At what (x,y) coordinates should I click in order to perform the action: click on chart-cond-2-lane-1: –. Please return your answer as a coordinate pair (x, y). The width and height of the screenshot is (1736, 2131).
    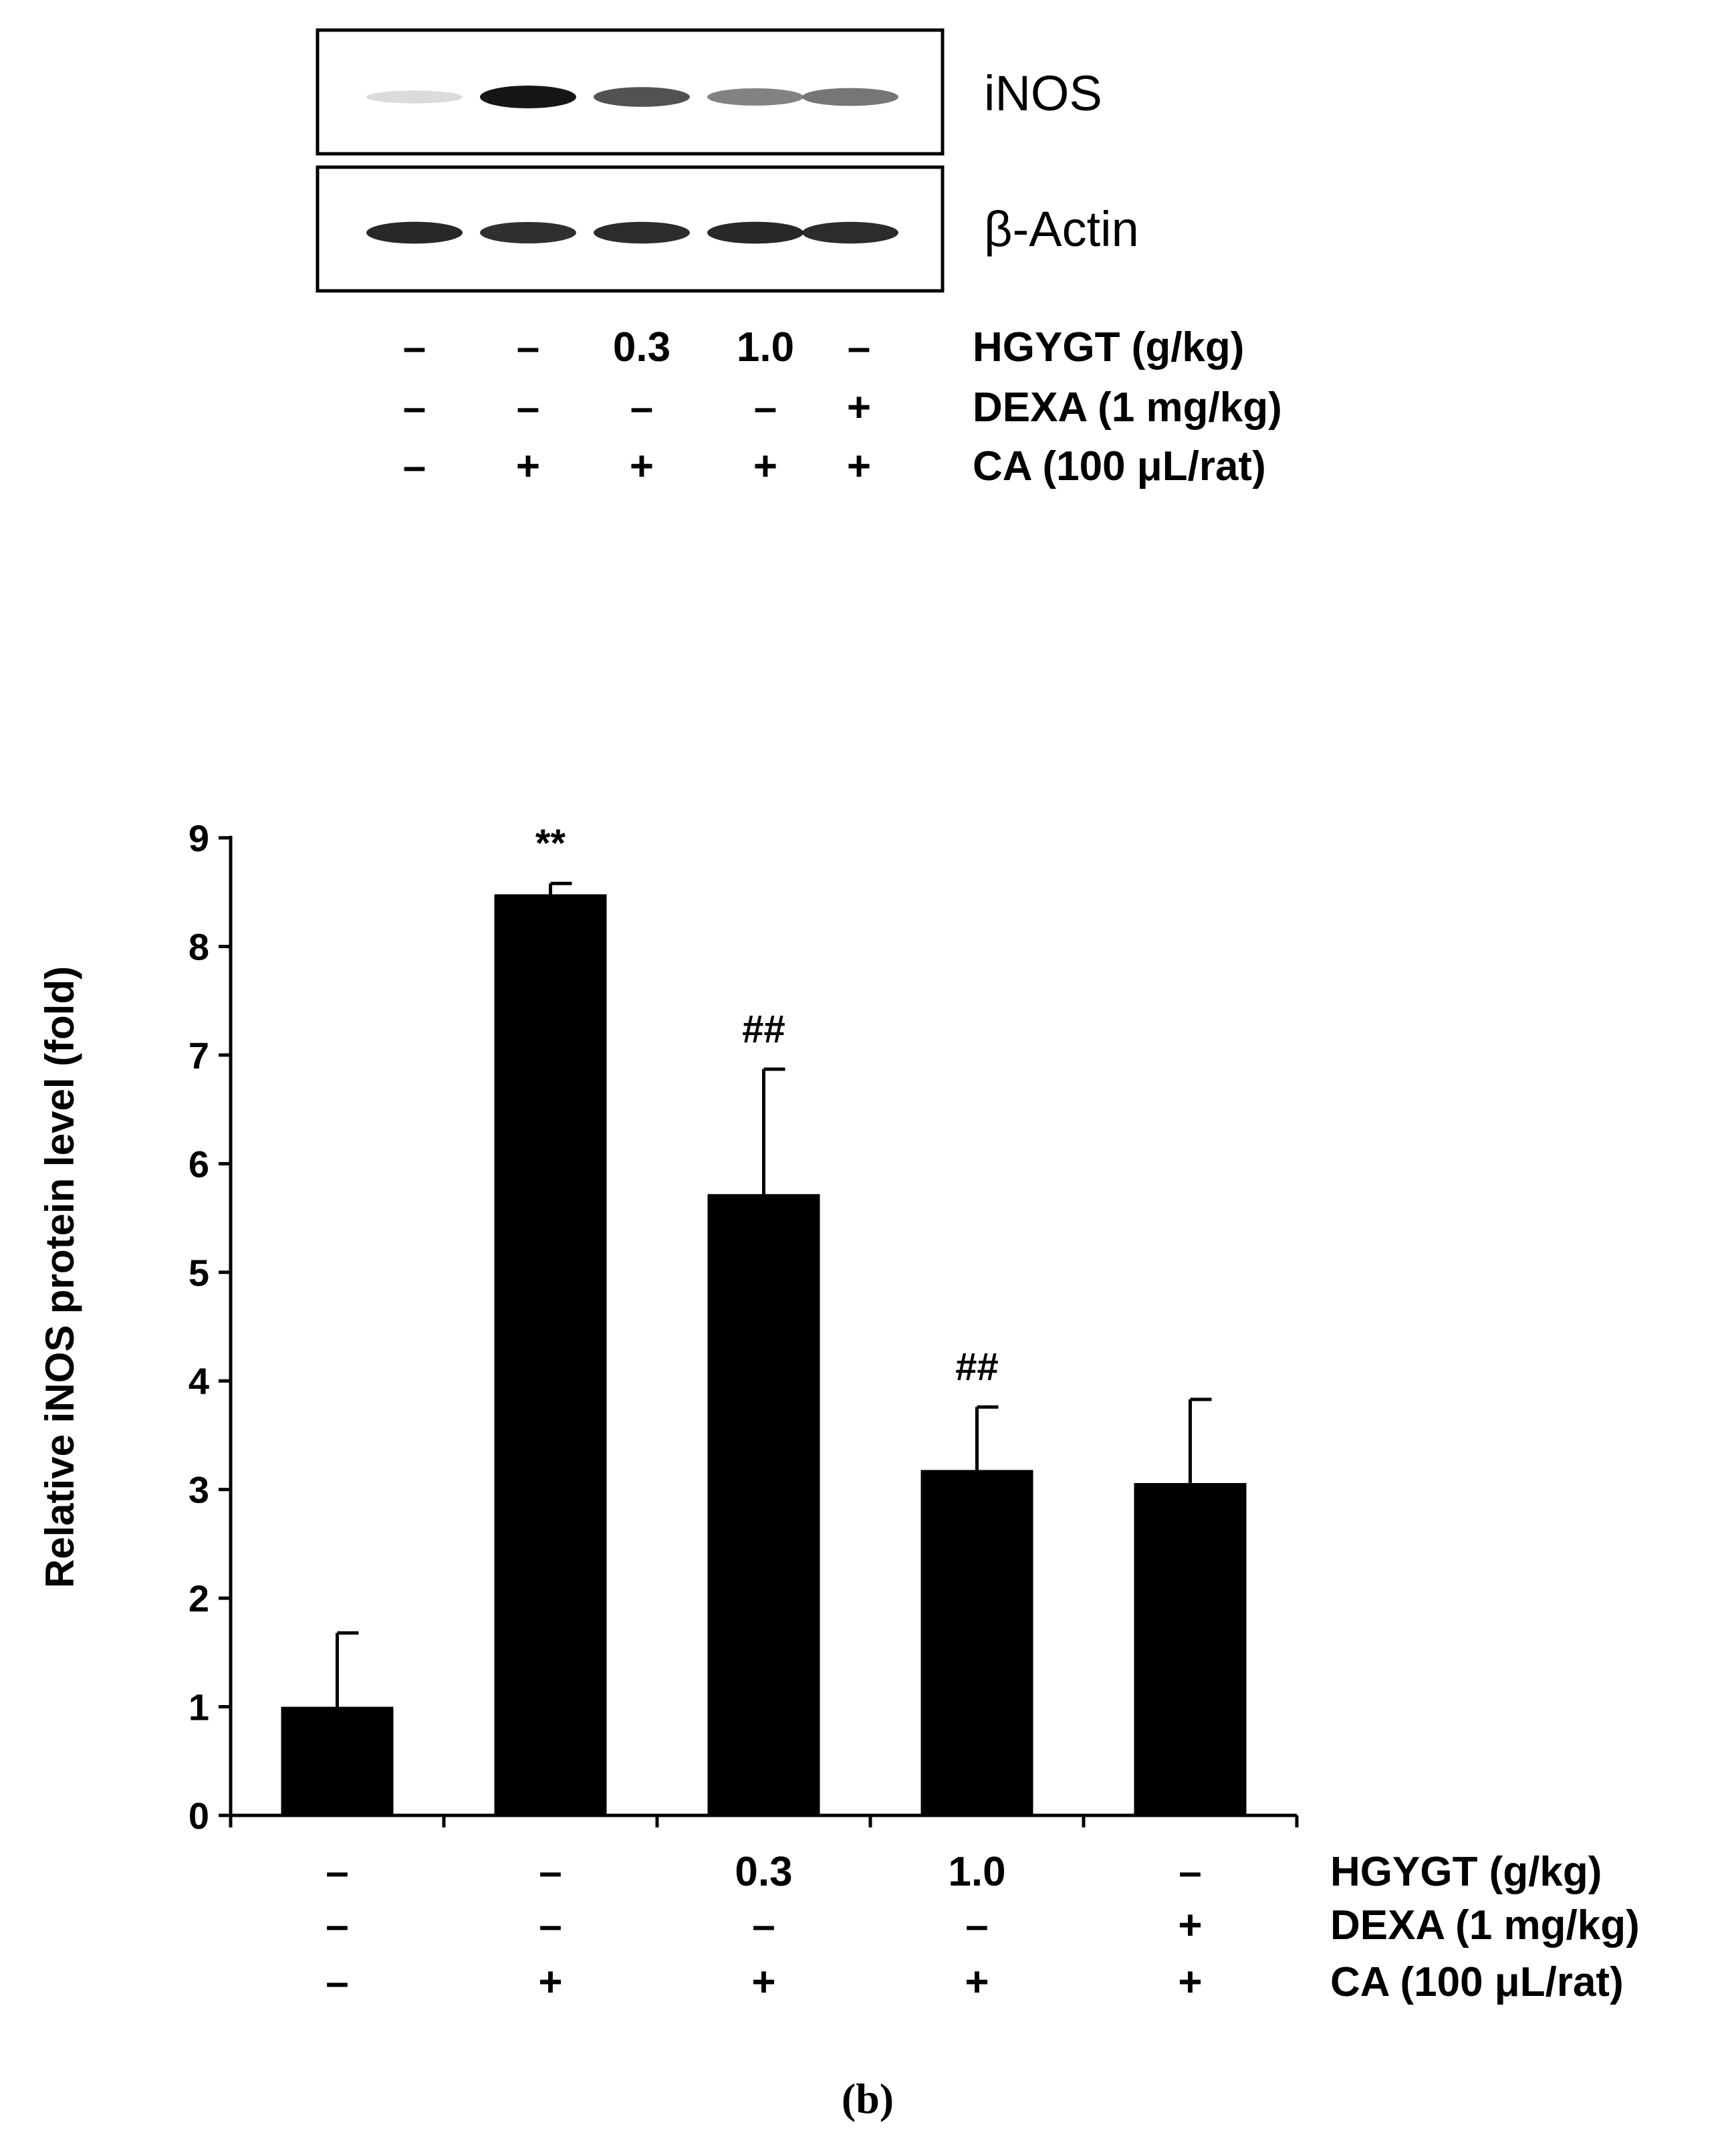
    Looking at the image, I should click on (337, 1925).